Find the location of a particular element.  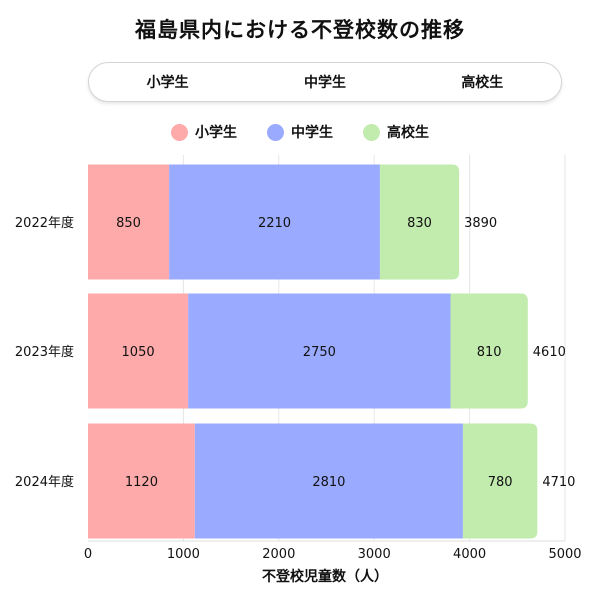

x-axis-title: 不登校児童数（人） is located at coordinates (325, 577).